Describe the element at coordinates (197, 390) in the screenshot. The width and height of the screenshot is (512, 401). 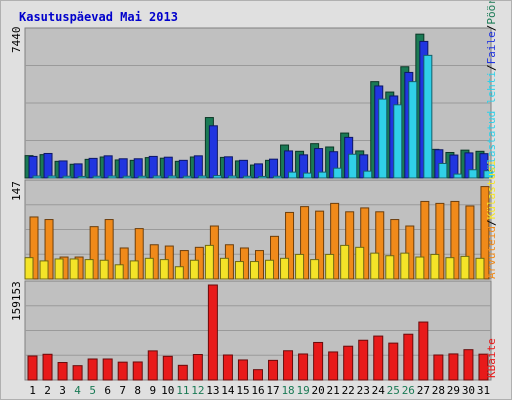
I see `x-tick-label-12: 12` at that location.